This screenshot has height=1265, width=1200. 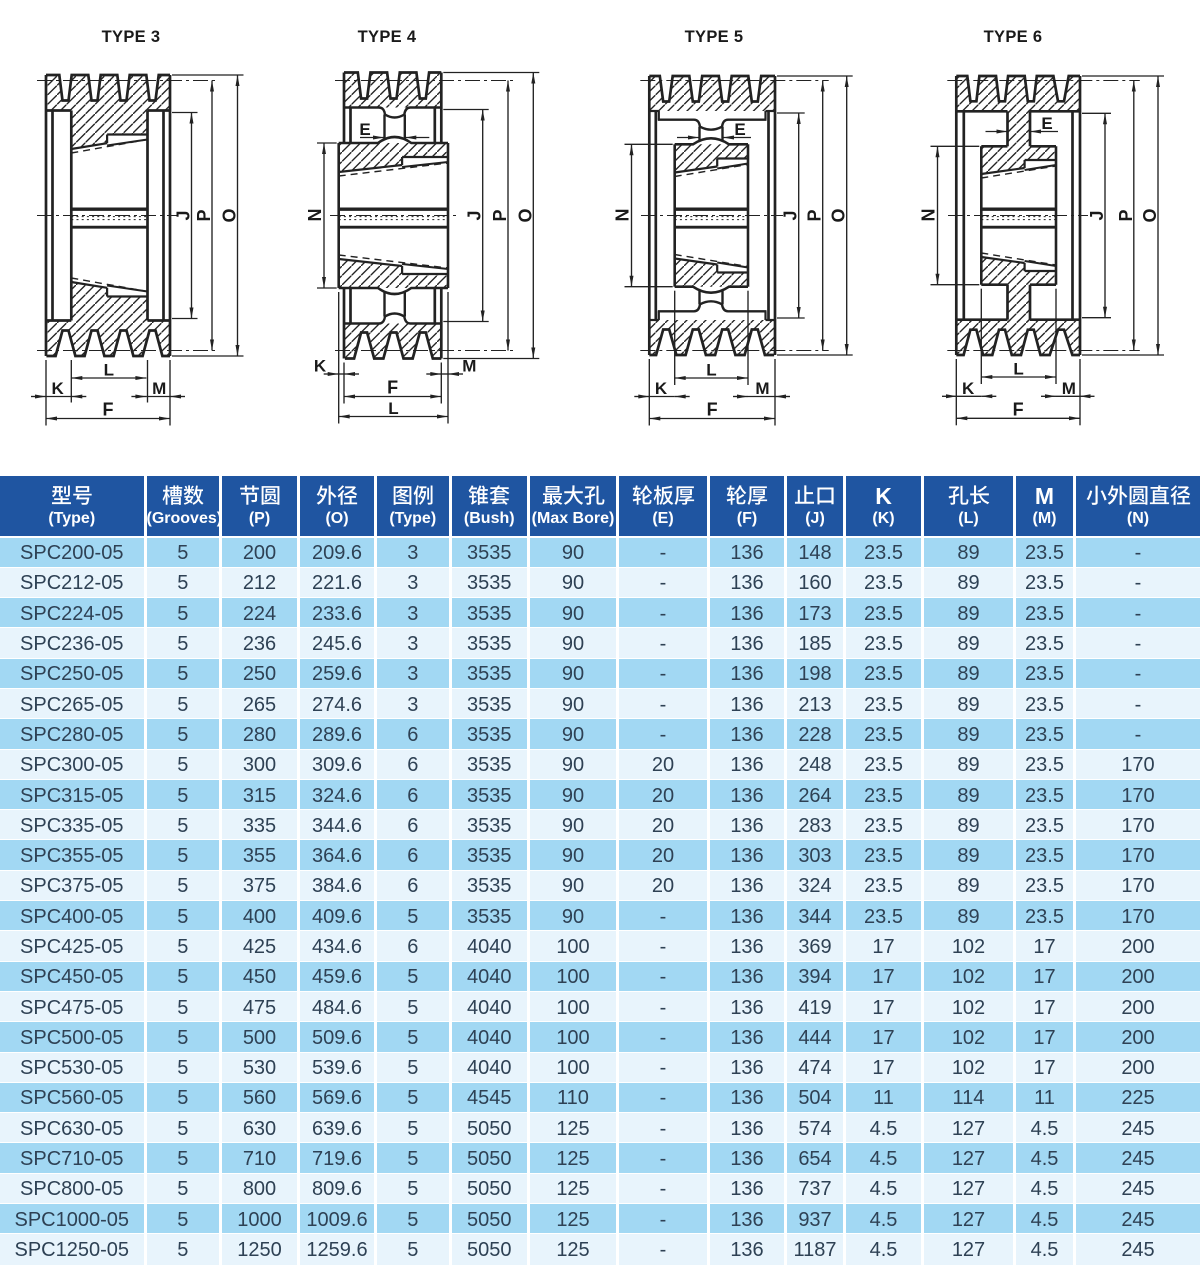 I want to click on svg-text: TYPE 6, so click(x=1013, y=37).